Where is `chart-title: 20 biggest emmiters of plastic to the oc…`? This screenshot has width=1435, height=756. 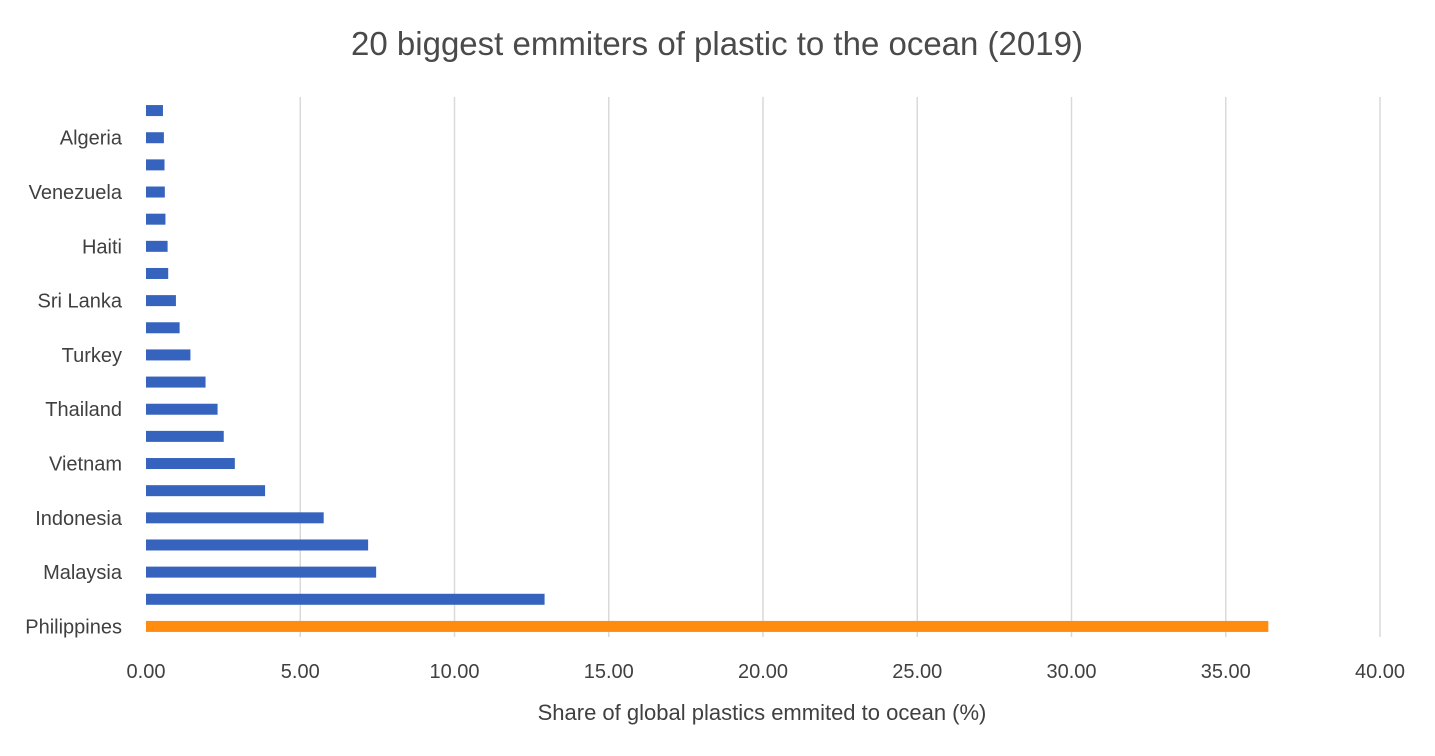
chart-title: 20 biggest emmiters of plastic to the oc… is located at coordinates (717, 43).